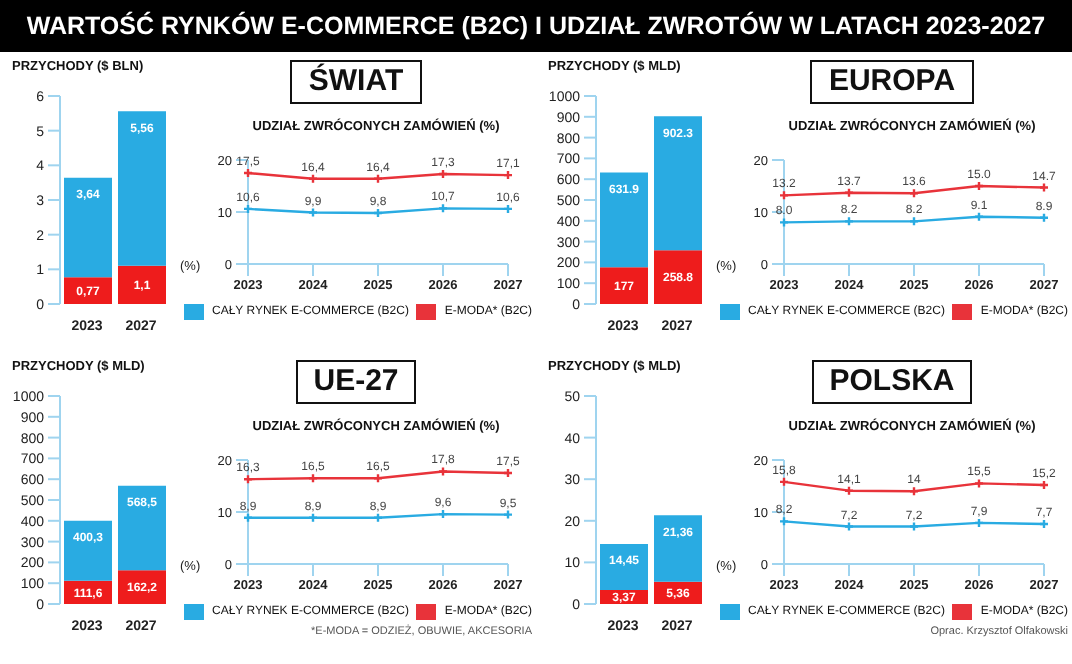  I want to click on chart-title: POLSKA, so click(892, 382).